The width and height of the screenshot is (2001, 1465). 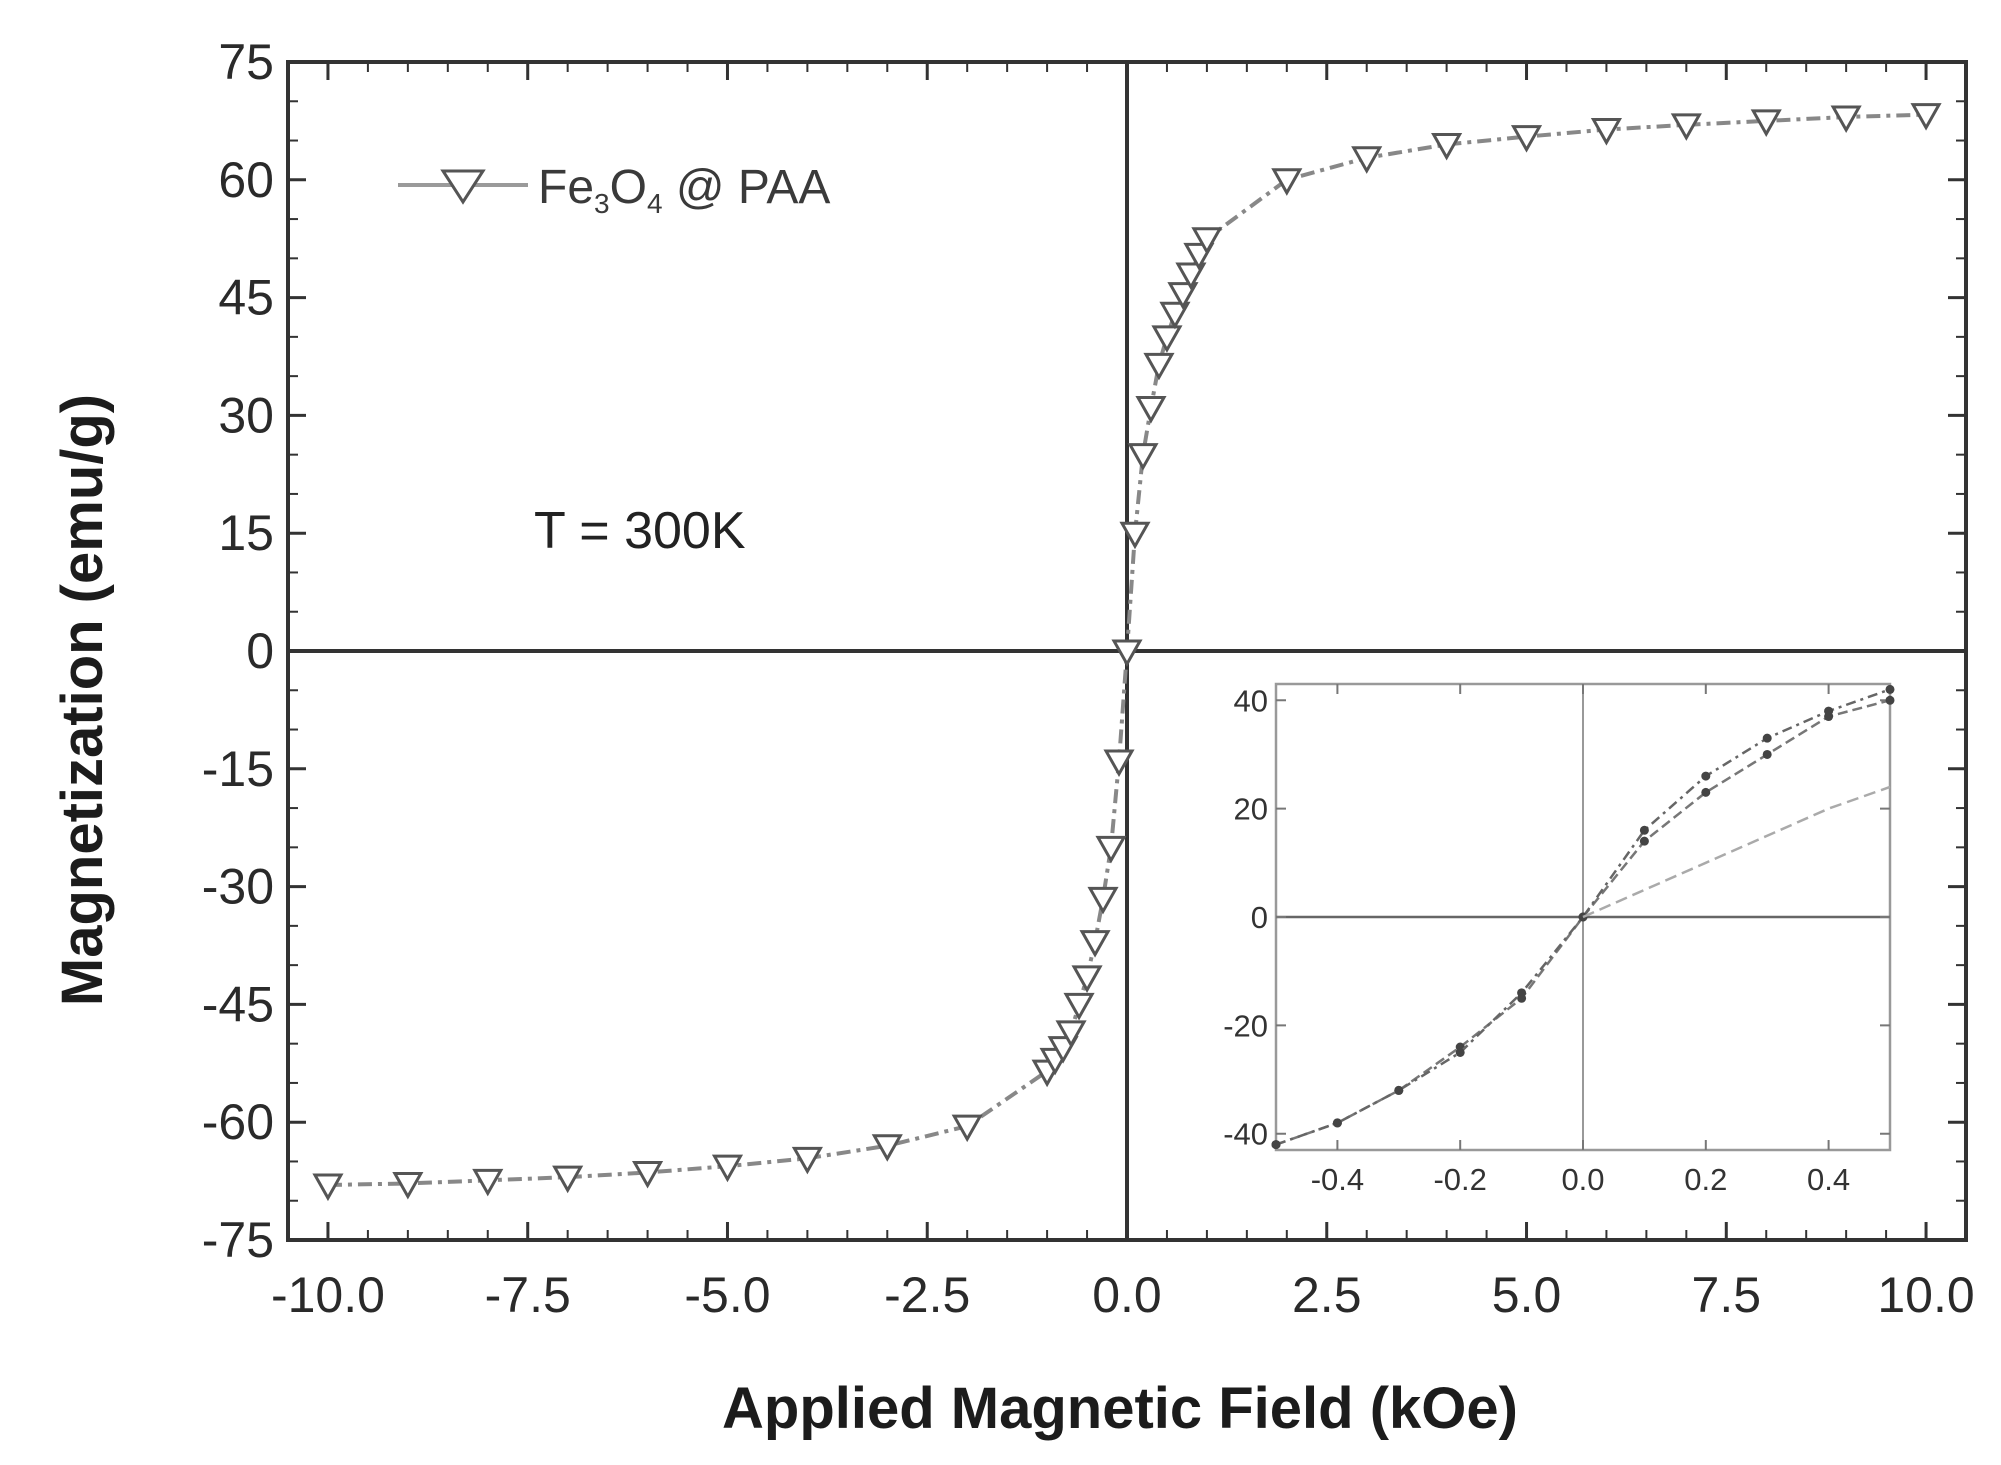 I want to click on y-tick-label: -30, so click(x=238, y=887).